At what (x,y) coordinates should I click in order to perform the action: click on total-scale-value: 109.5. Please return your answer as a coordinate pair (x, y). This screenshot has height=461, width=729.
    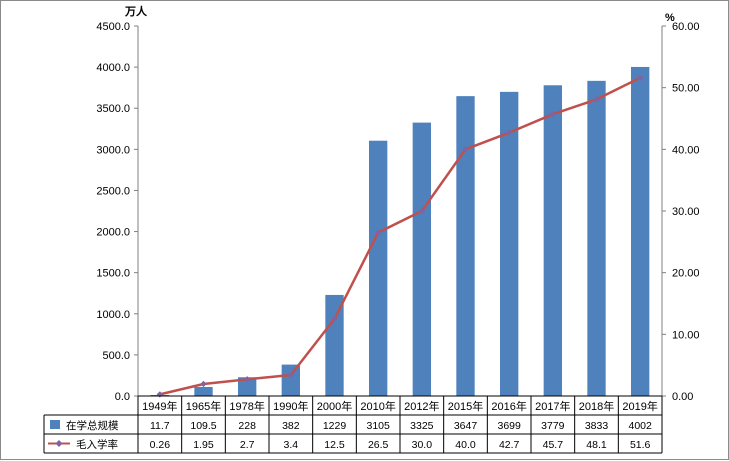
    Looking at the image, I should click on (203, 426).